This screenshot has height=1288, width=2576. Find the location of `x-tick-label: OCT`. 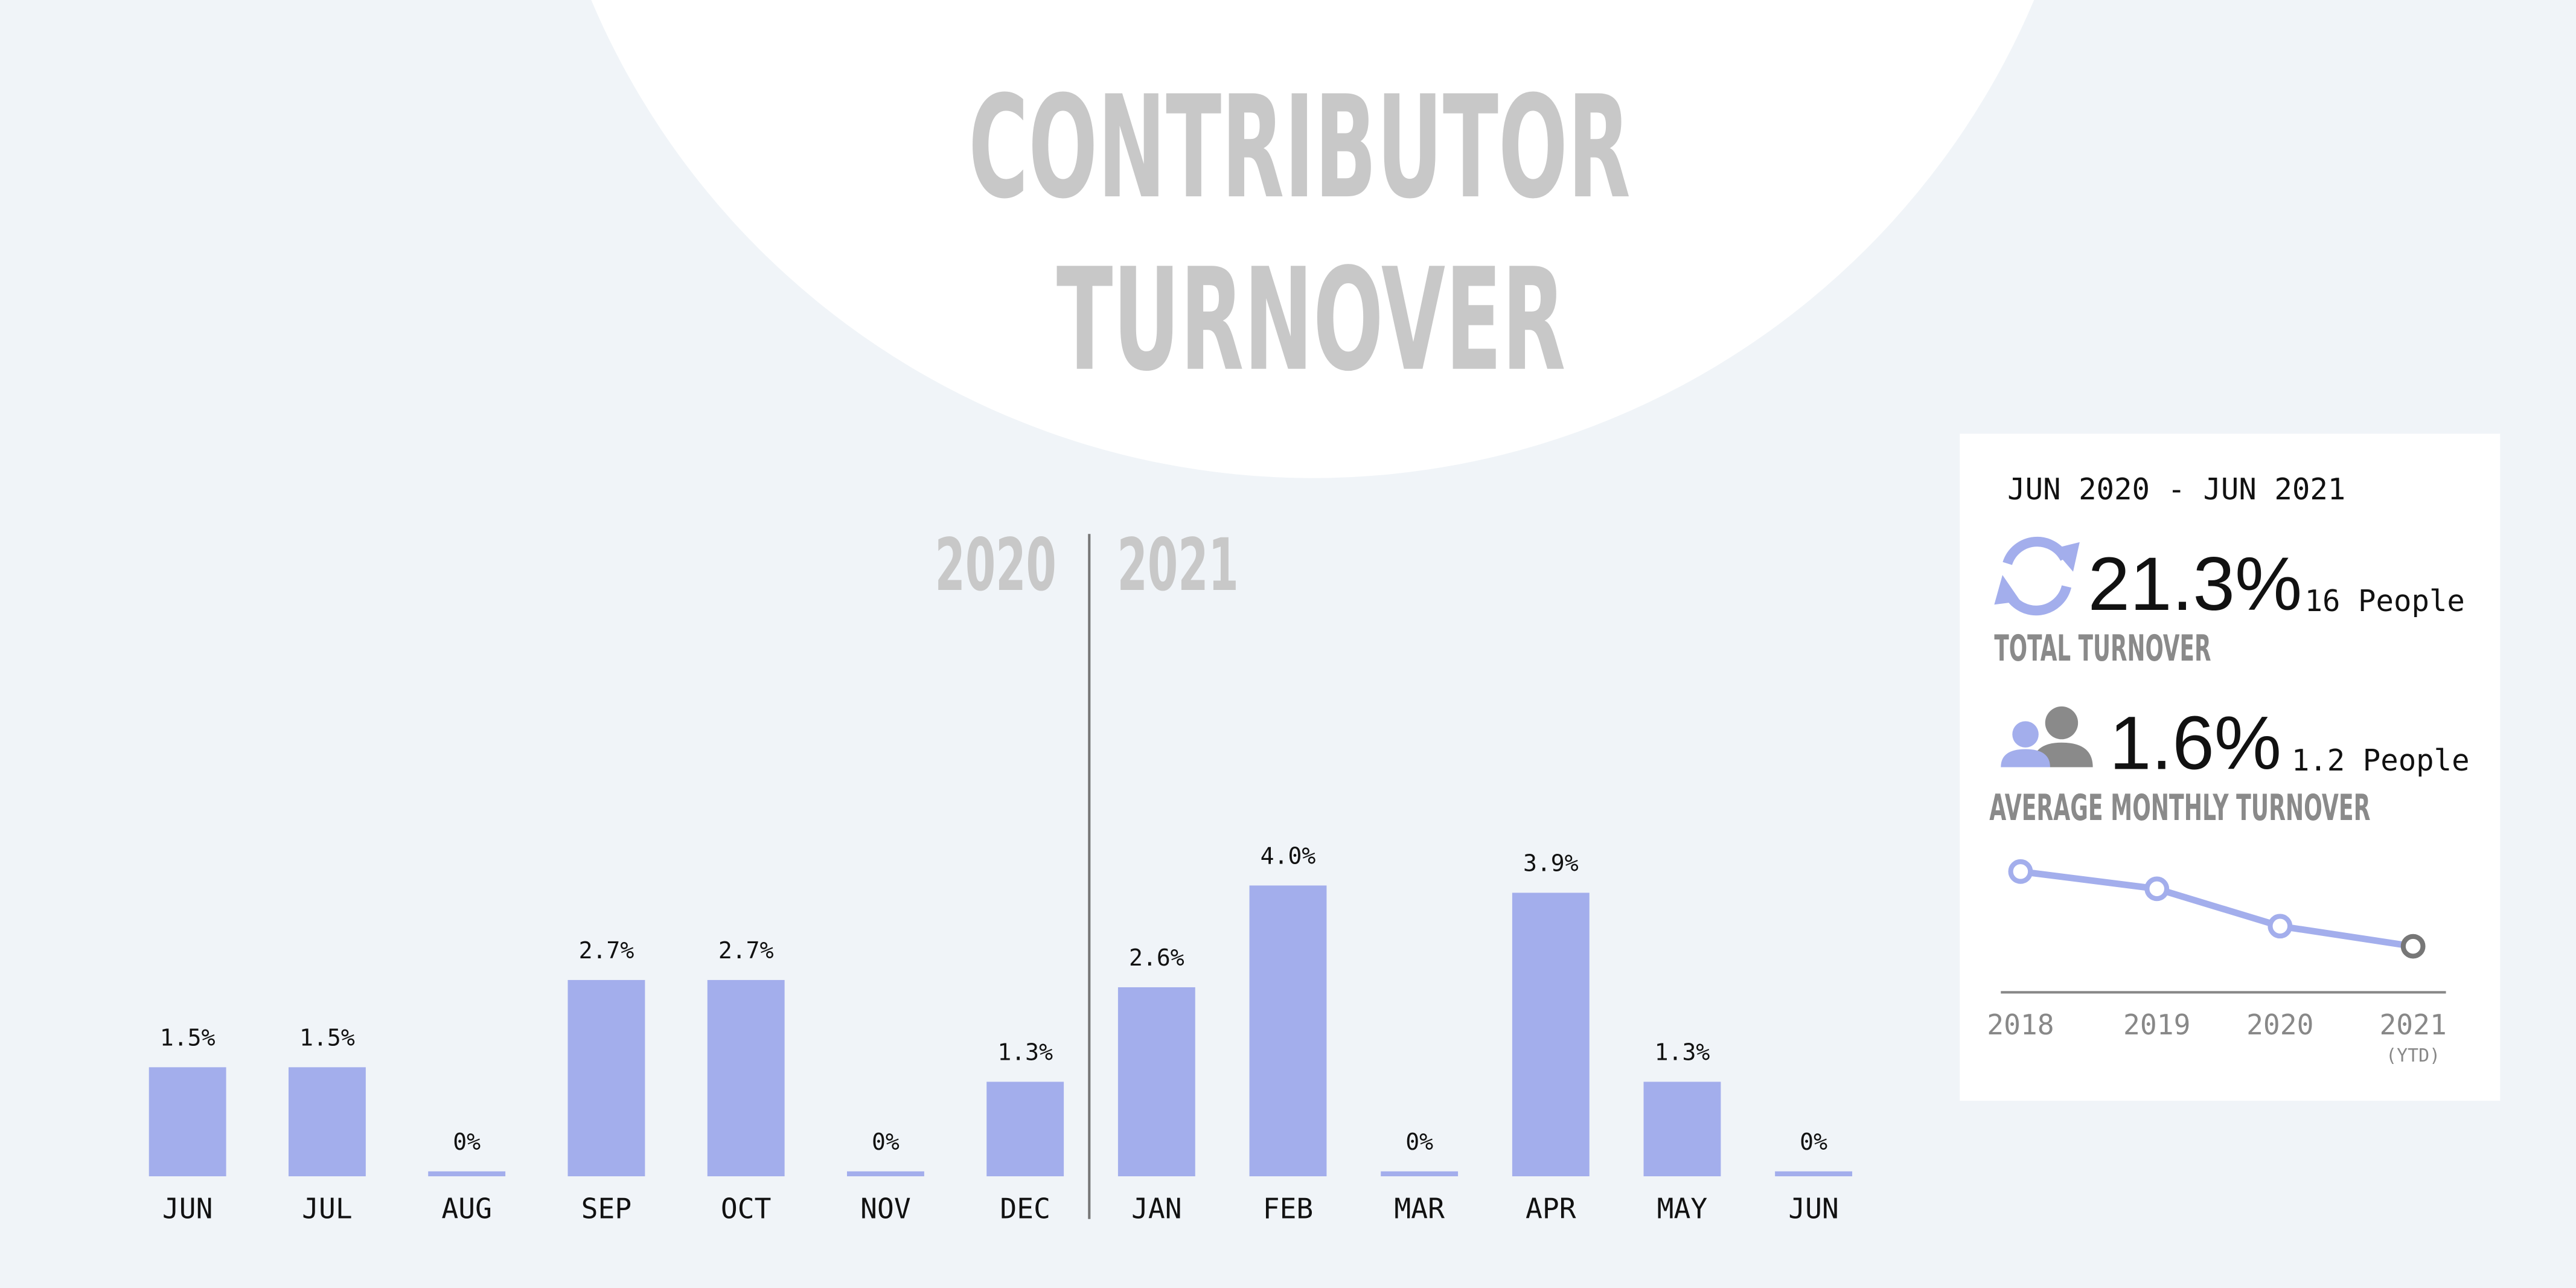

x-tick-label: OCT is located at coordinates (746, 1209).